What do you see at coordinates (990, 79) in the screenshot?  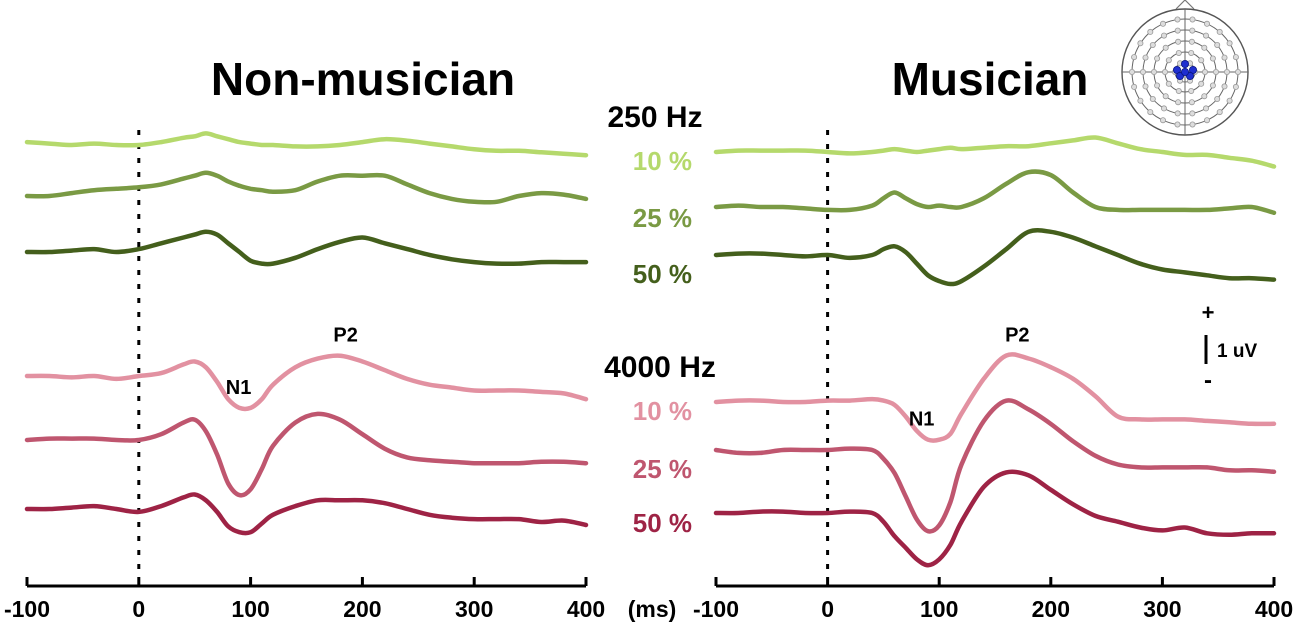 I see `panel-title-musician: Musician` at bounding box center [990, 79].